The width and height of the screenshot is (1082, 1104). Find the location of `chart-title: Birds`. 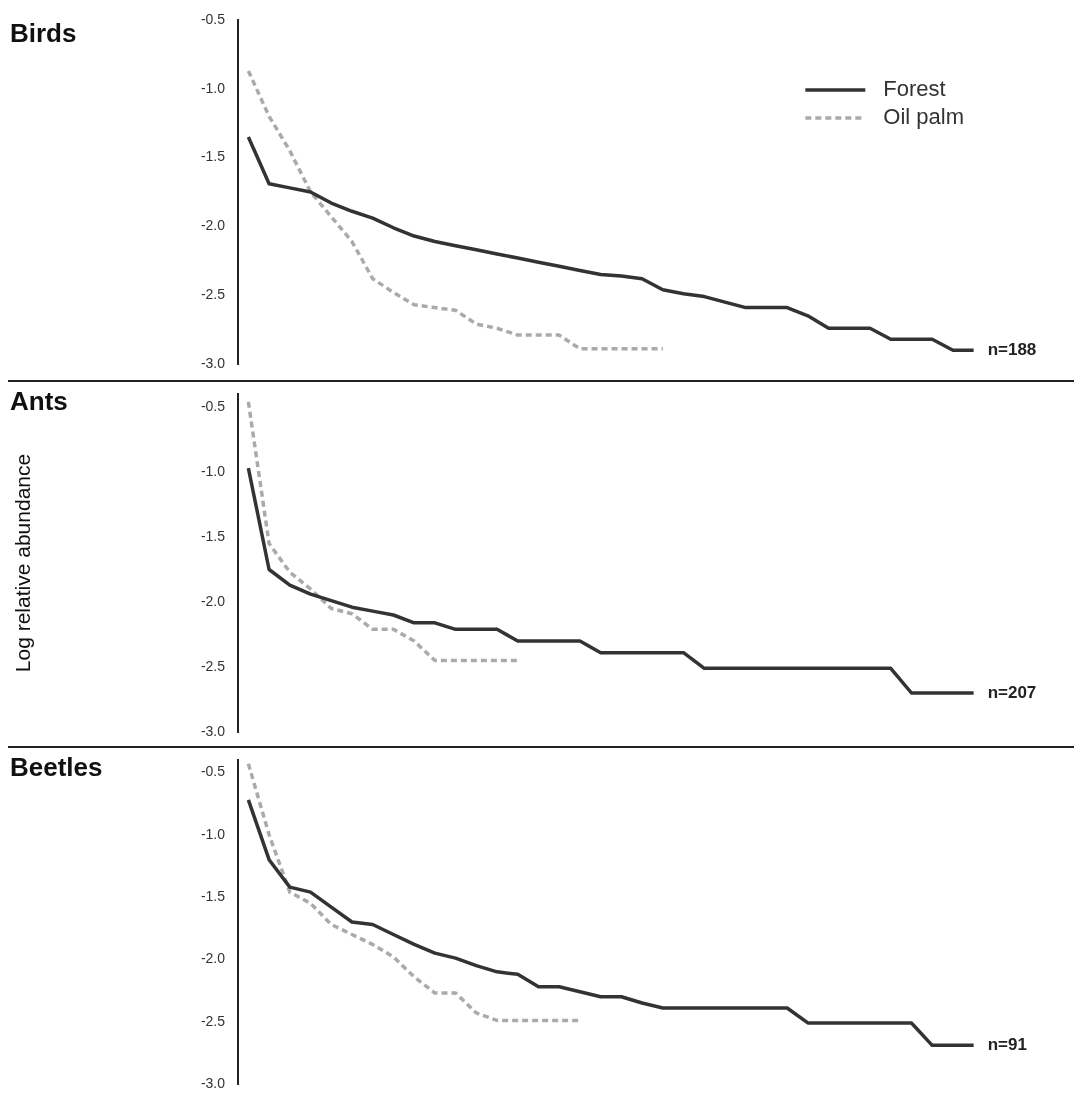

chart-title: Birds is located at coordinates (43, 33).